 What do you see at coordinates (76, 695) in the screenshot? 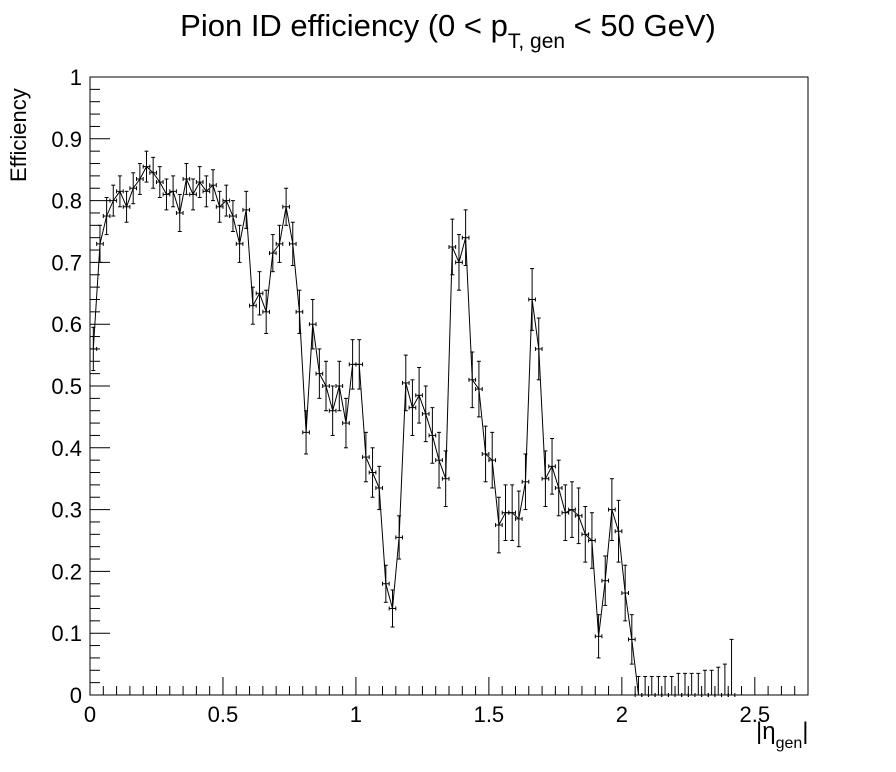
I see `y-tick-label: 0` at bounding box center [76, 695].